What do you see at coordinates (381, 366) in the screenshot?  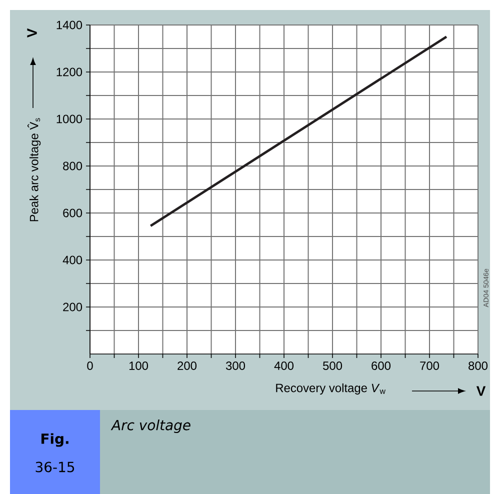 I see `x-tick-label: 600` at bounding box center [381, 366].